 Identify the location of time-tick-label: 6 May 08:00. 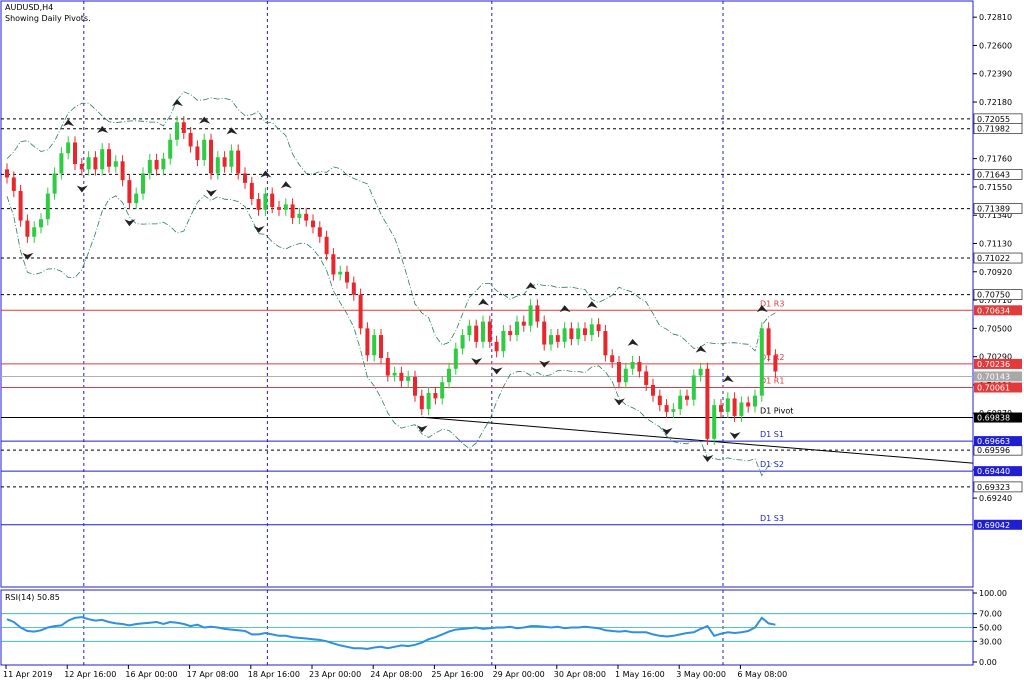
(762, 674).